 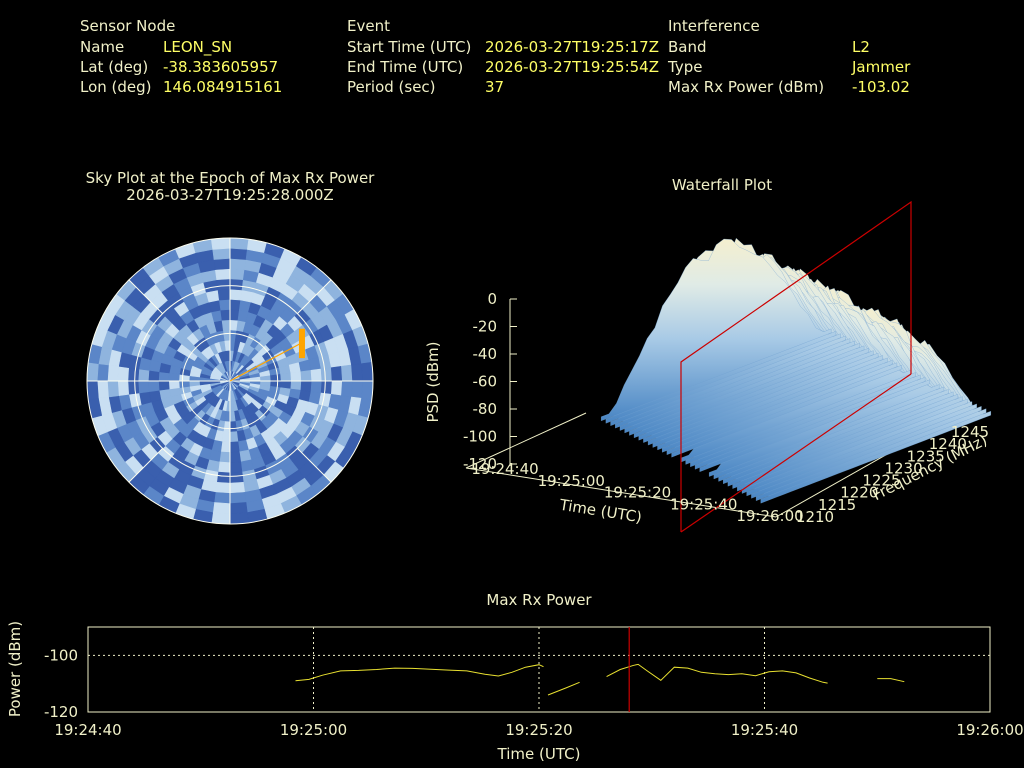 What do you see at coordinates (485, 354) in the screenshot?
I see `waterfall-psd-tick: -40` at bounding box center [485, 354].